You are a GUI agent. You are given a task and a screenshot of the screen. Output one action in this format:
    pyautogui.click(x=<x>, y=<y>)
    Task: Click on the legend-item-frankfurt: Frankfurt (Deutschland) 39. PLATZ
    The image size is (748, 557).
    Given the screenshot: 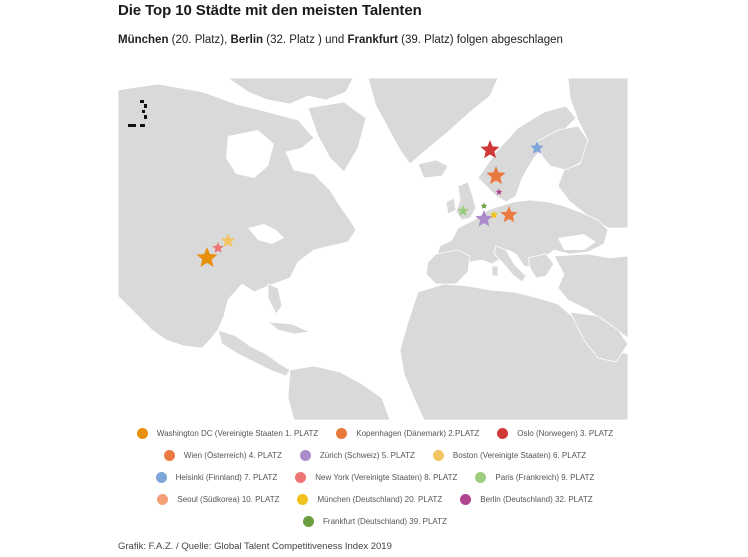 What is the action you would take?
    pyautogui.click(x=375, y=521)
    